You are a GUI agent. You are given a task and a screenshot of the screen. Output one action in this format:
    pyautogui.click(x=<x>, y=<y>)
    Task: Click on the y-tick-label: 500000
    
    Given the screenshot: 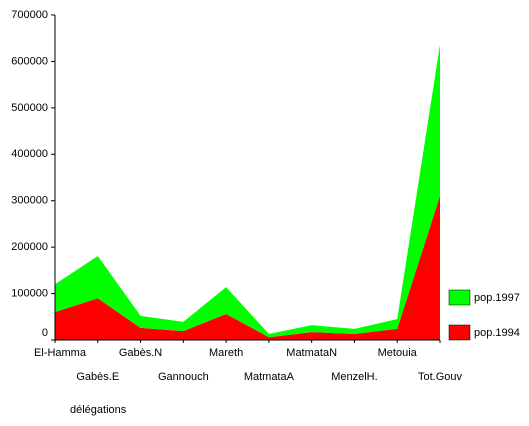 What is the action you would take?
    pyautogui.click(x=29, y=108)
    